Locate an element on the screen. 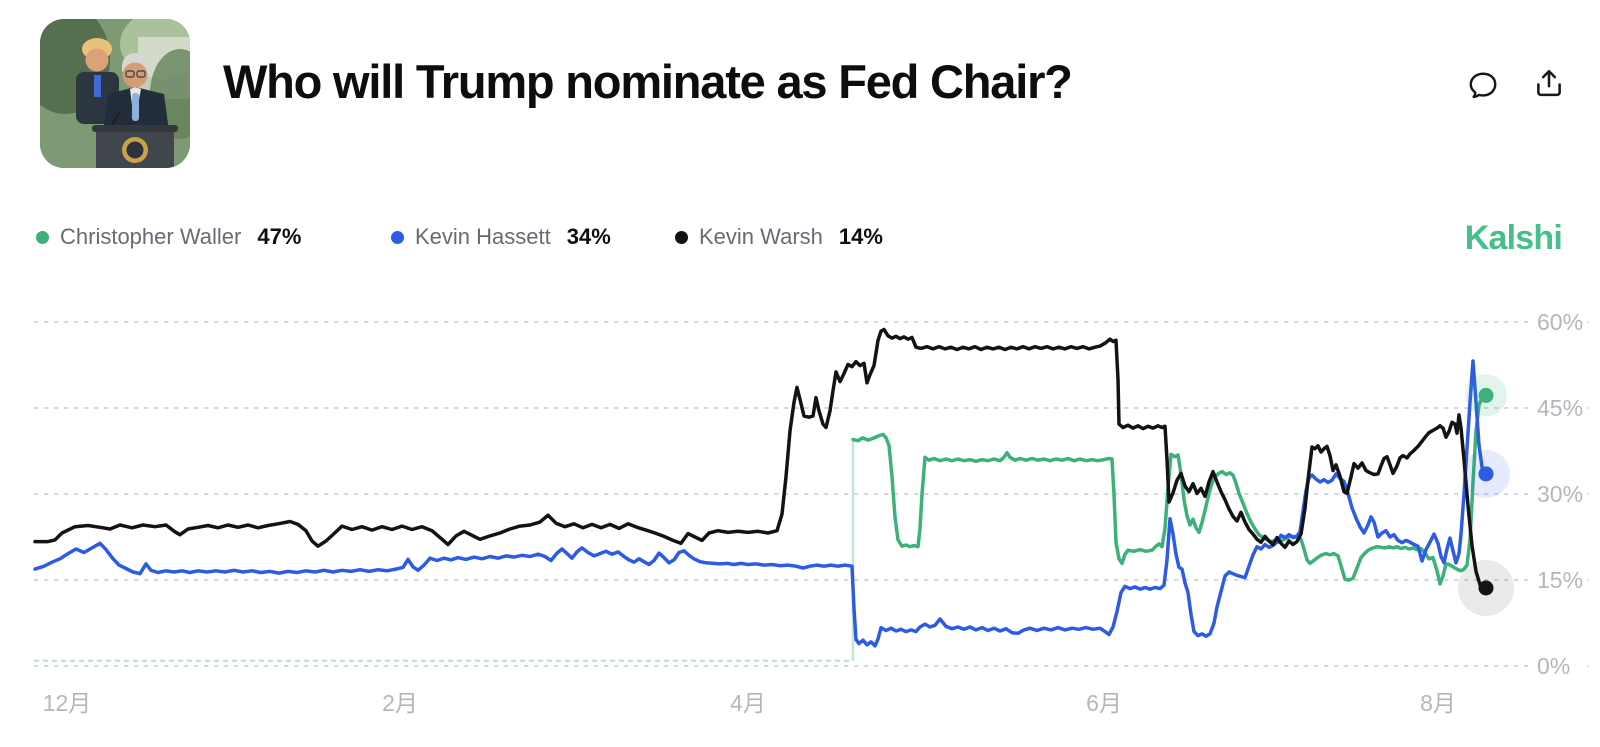 Image resolution: width=1600 pixels, height=747 pixels. end-dot-kevin-hassett is located at coordinates (1486, 474).